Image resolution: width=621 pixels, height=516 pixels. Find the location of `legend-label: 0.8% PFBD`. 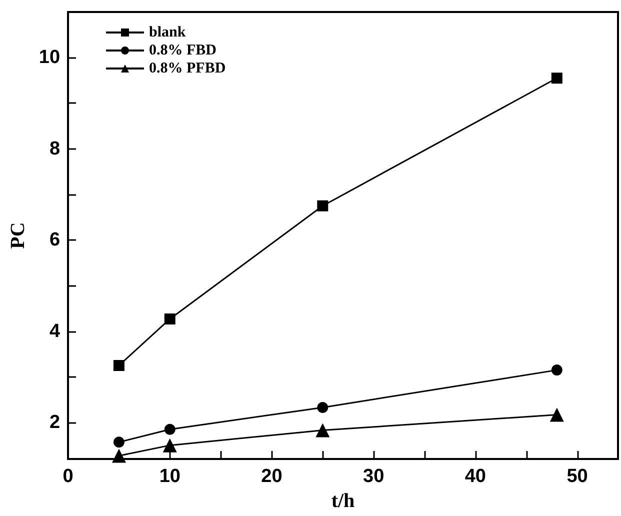

legend-label: 0.8% PFBD is located at coordinates (187, 68).